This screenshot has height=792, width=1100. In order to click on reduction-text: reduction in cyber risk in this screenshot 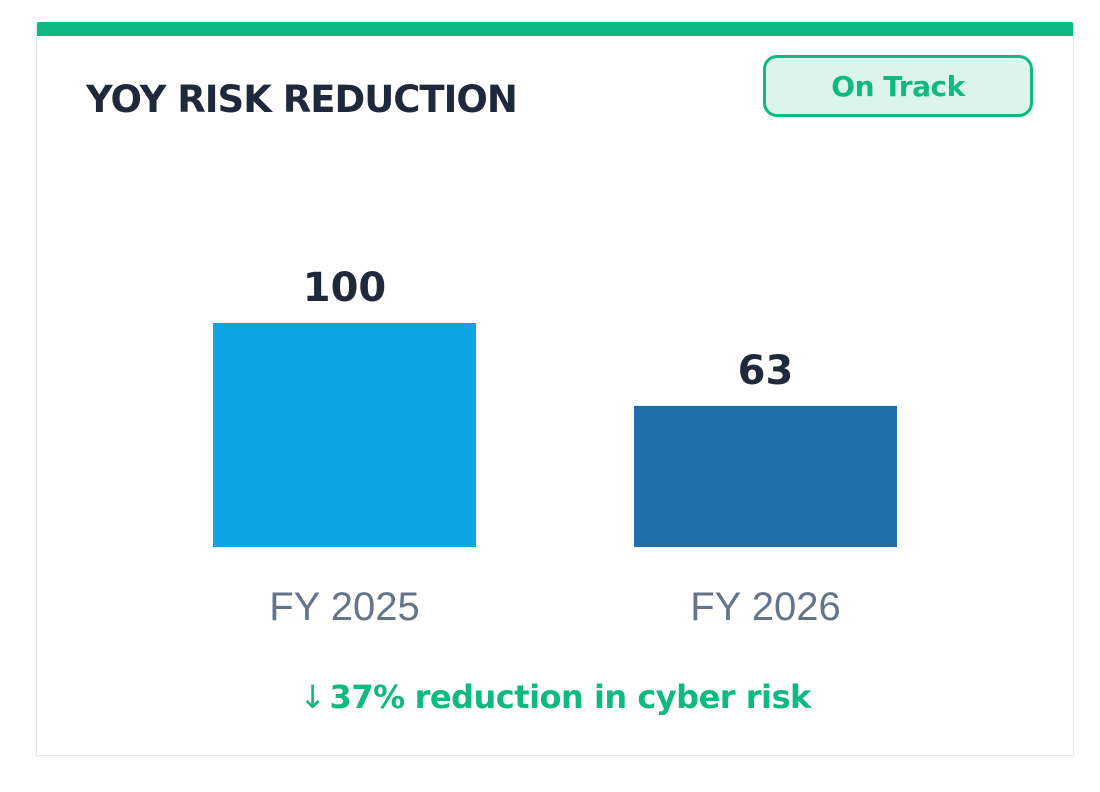, I will do `click(613, 697)`.